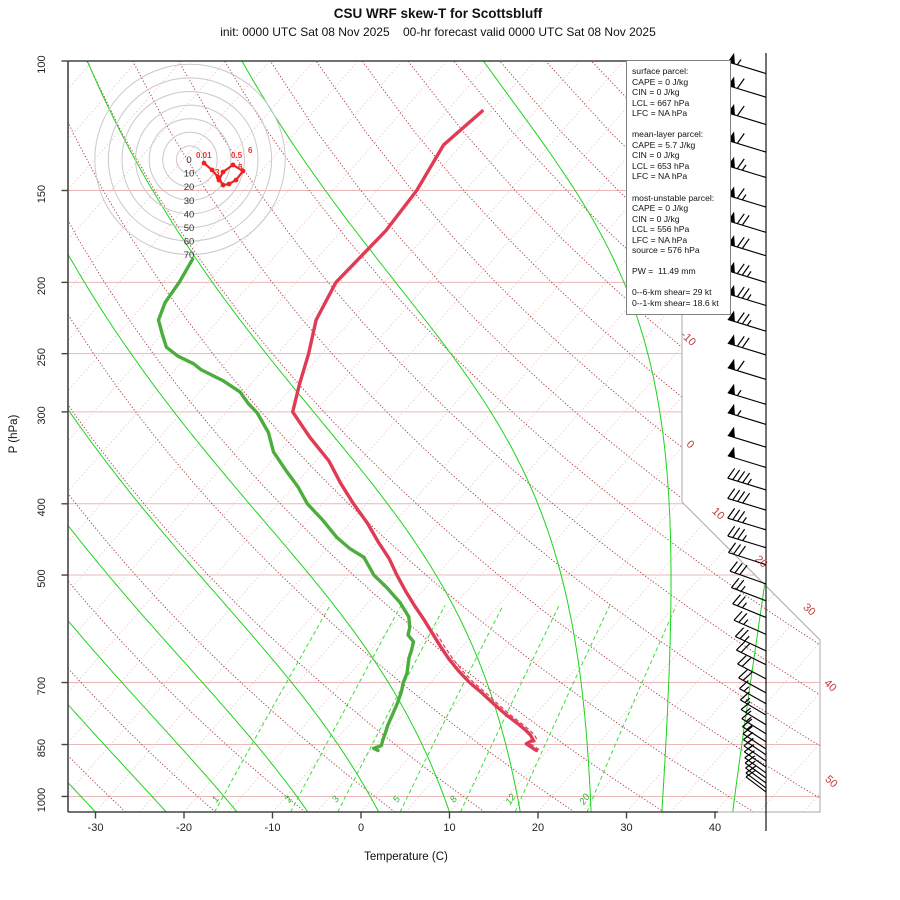 This screenshot has width=900, height=900. What do you see at coordinates (666, 250) in the screenshot?
I see `parcel-info-line: source = 576 hPa` at bounding box center [666, 250].